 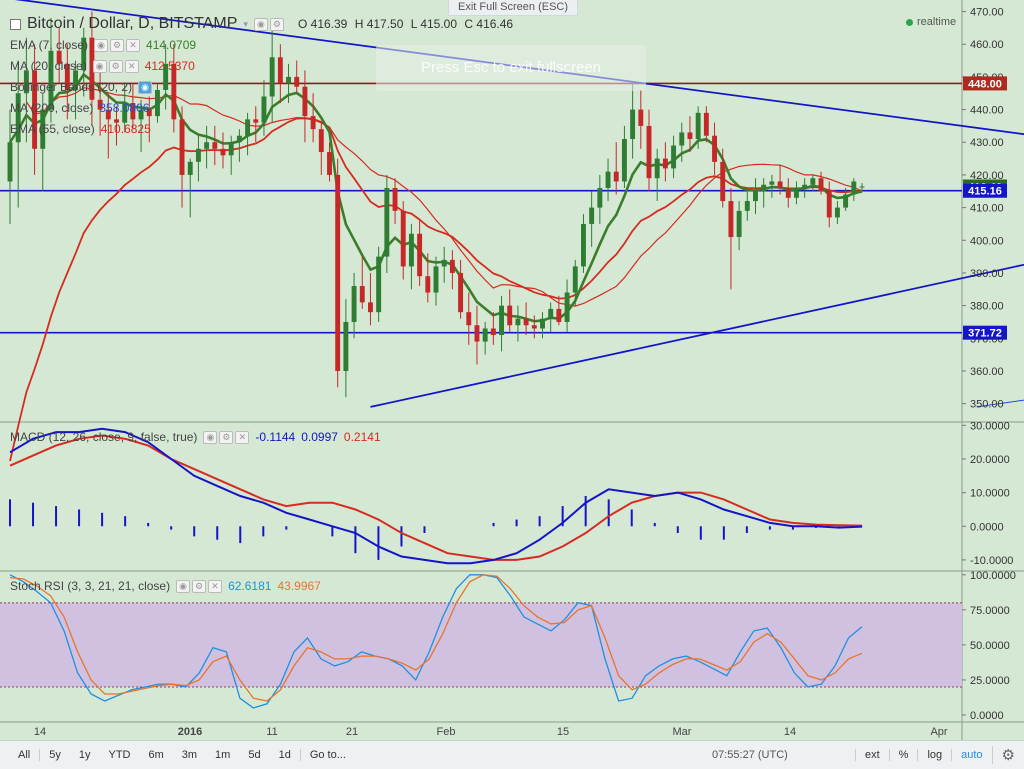 What do you see at coordinates (245, 23) in the screenshot?
I see `chevron-down-icon: ▾` at bounding box center [245, 23].